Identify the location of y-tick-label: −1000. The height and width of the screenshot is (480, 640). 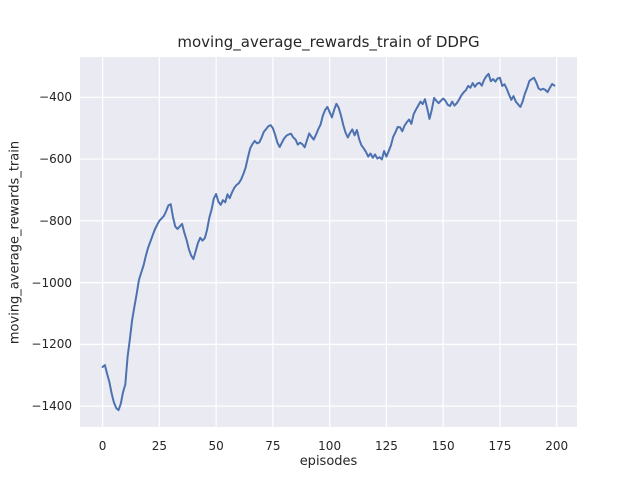
(51, 282).